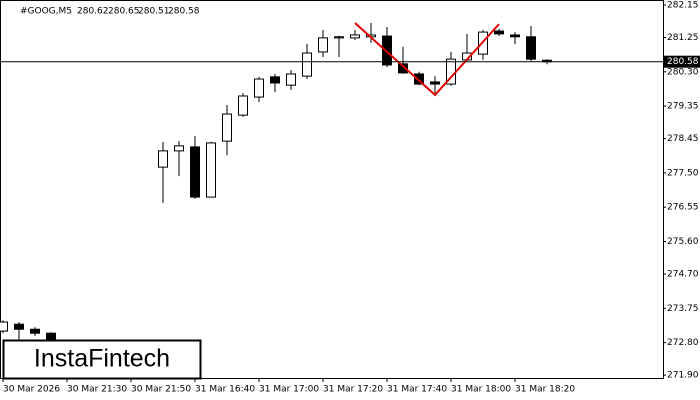 This screenshot has height=400, width=700. Describe the element at coordinates (184, 12) in the screenshot. I see `header-close: 280.58` at that location.